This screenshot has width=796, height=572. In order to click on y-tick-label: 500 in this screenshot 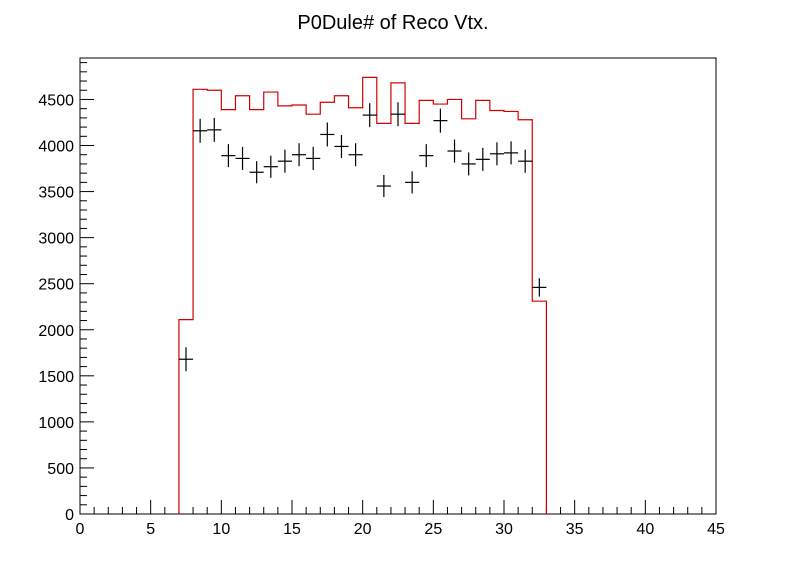, I will do `click(60, 469)`.